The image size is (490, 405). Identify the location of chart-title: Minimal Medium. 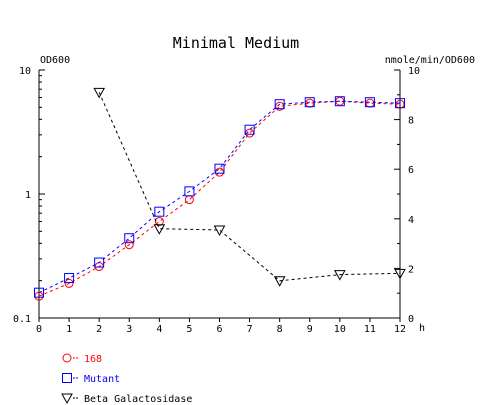
(236, 43).